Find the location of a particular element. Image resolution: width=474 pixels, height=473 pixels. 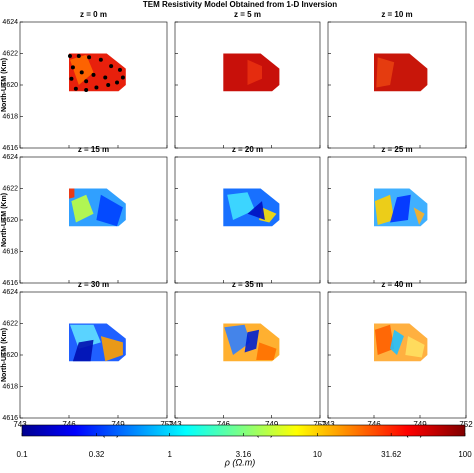

panel-title: z = 20 m is located at coordinates (247, 149).